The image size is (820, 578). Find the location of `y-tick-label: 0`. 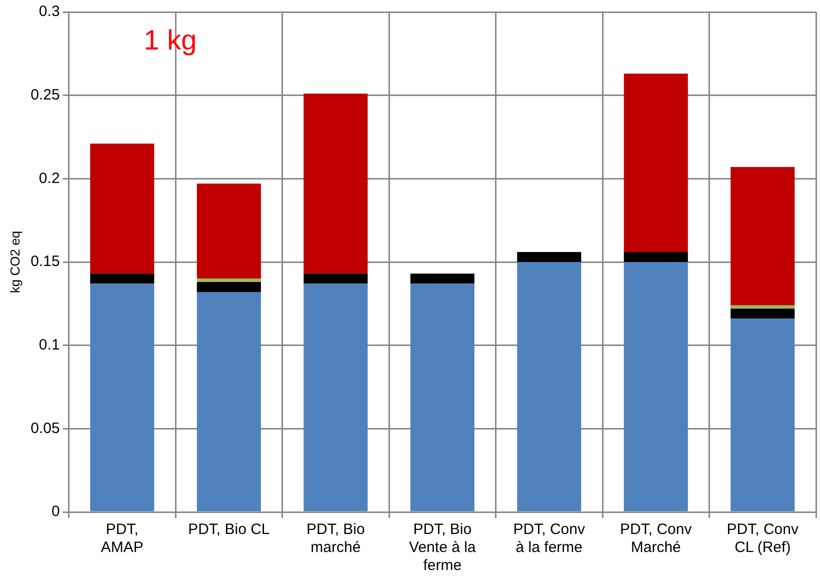

y-tick-label: 0 is located at coordinates (55, 511).